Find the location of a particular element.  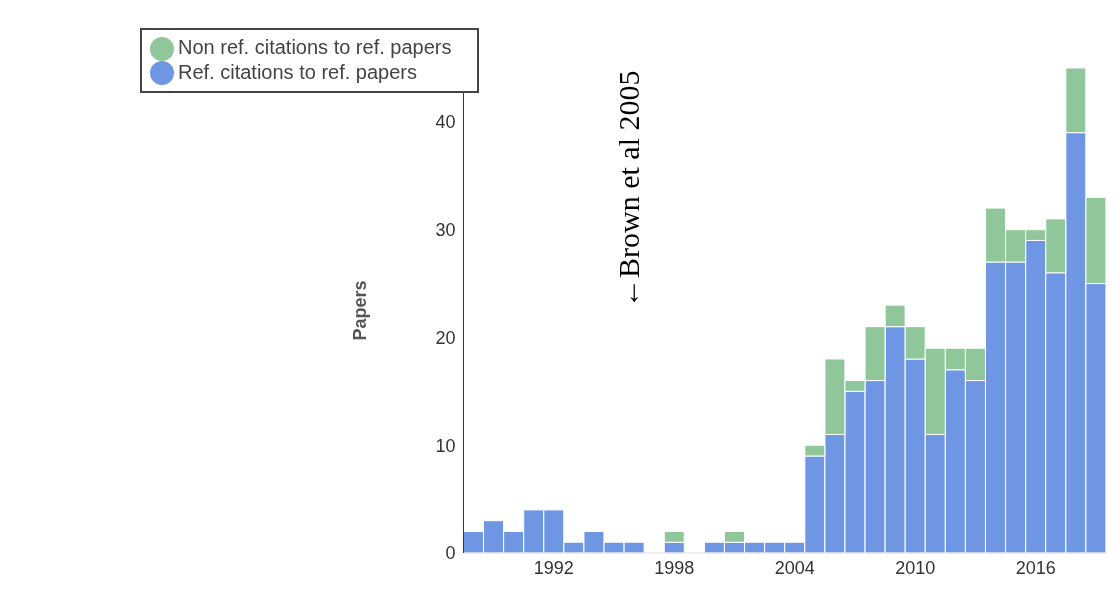

y-tick-label: 30 is located at coordinates (445, 230).